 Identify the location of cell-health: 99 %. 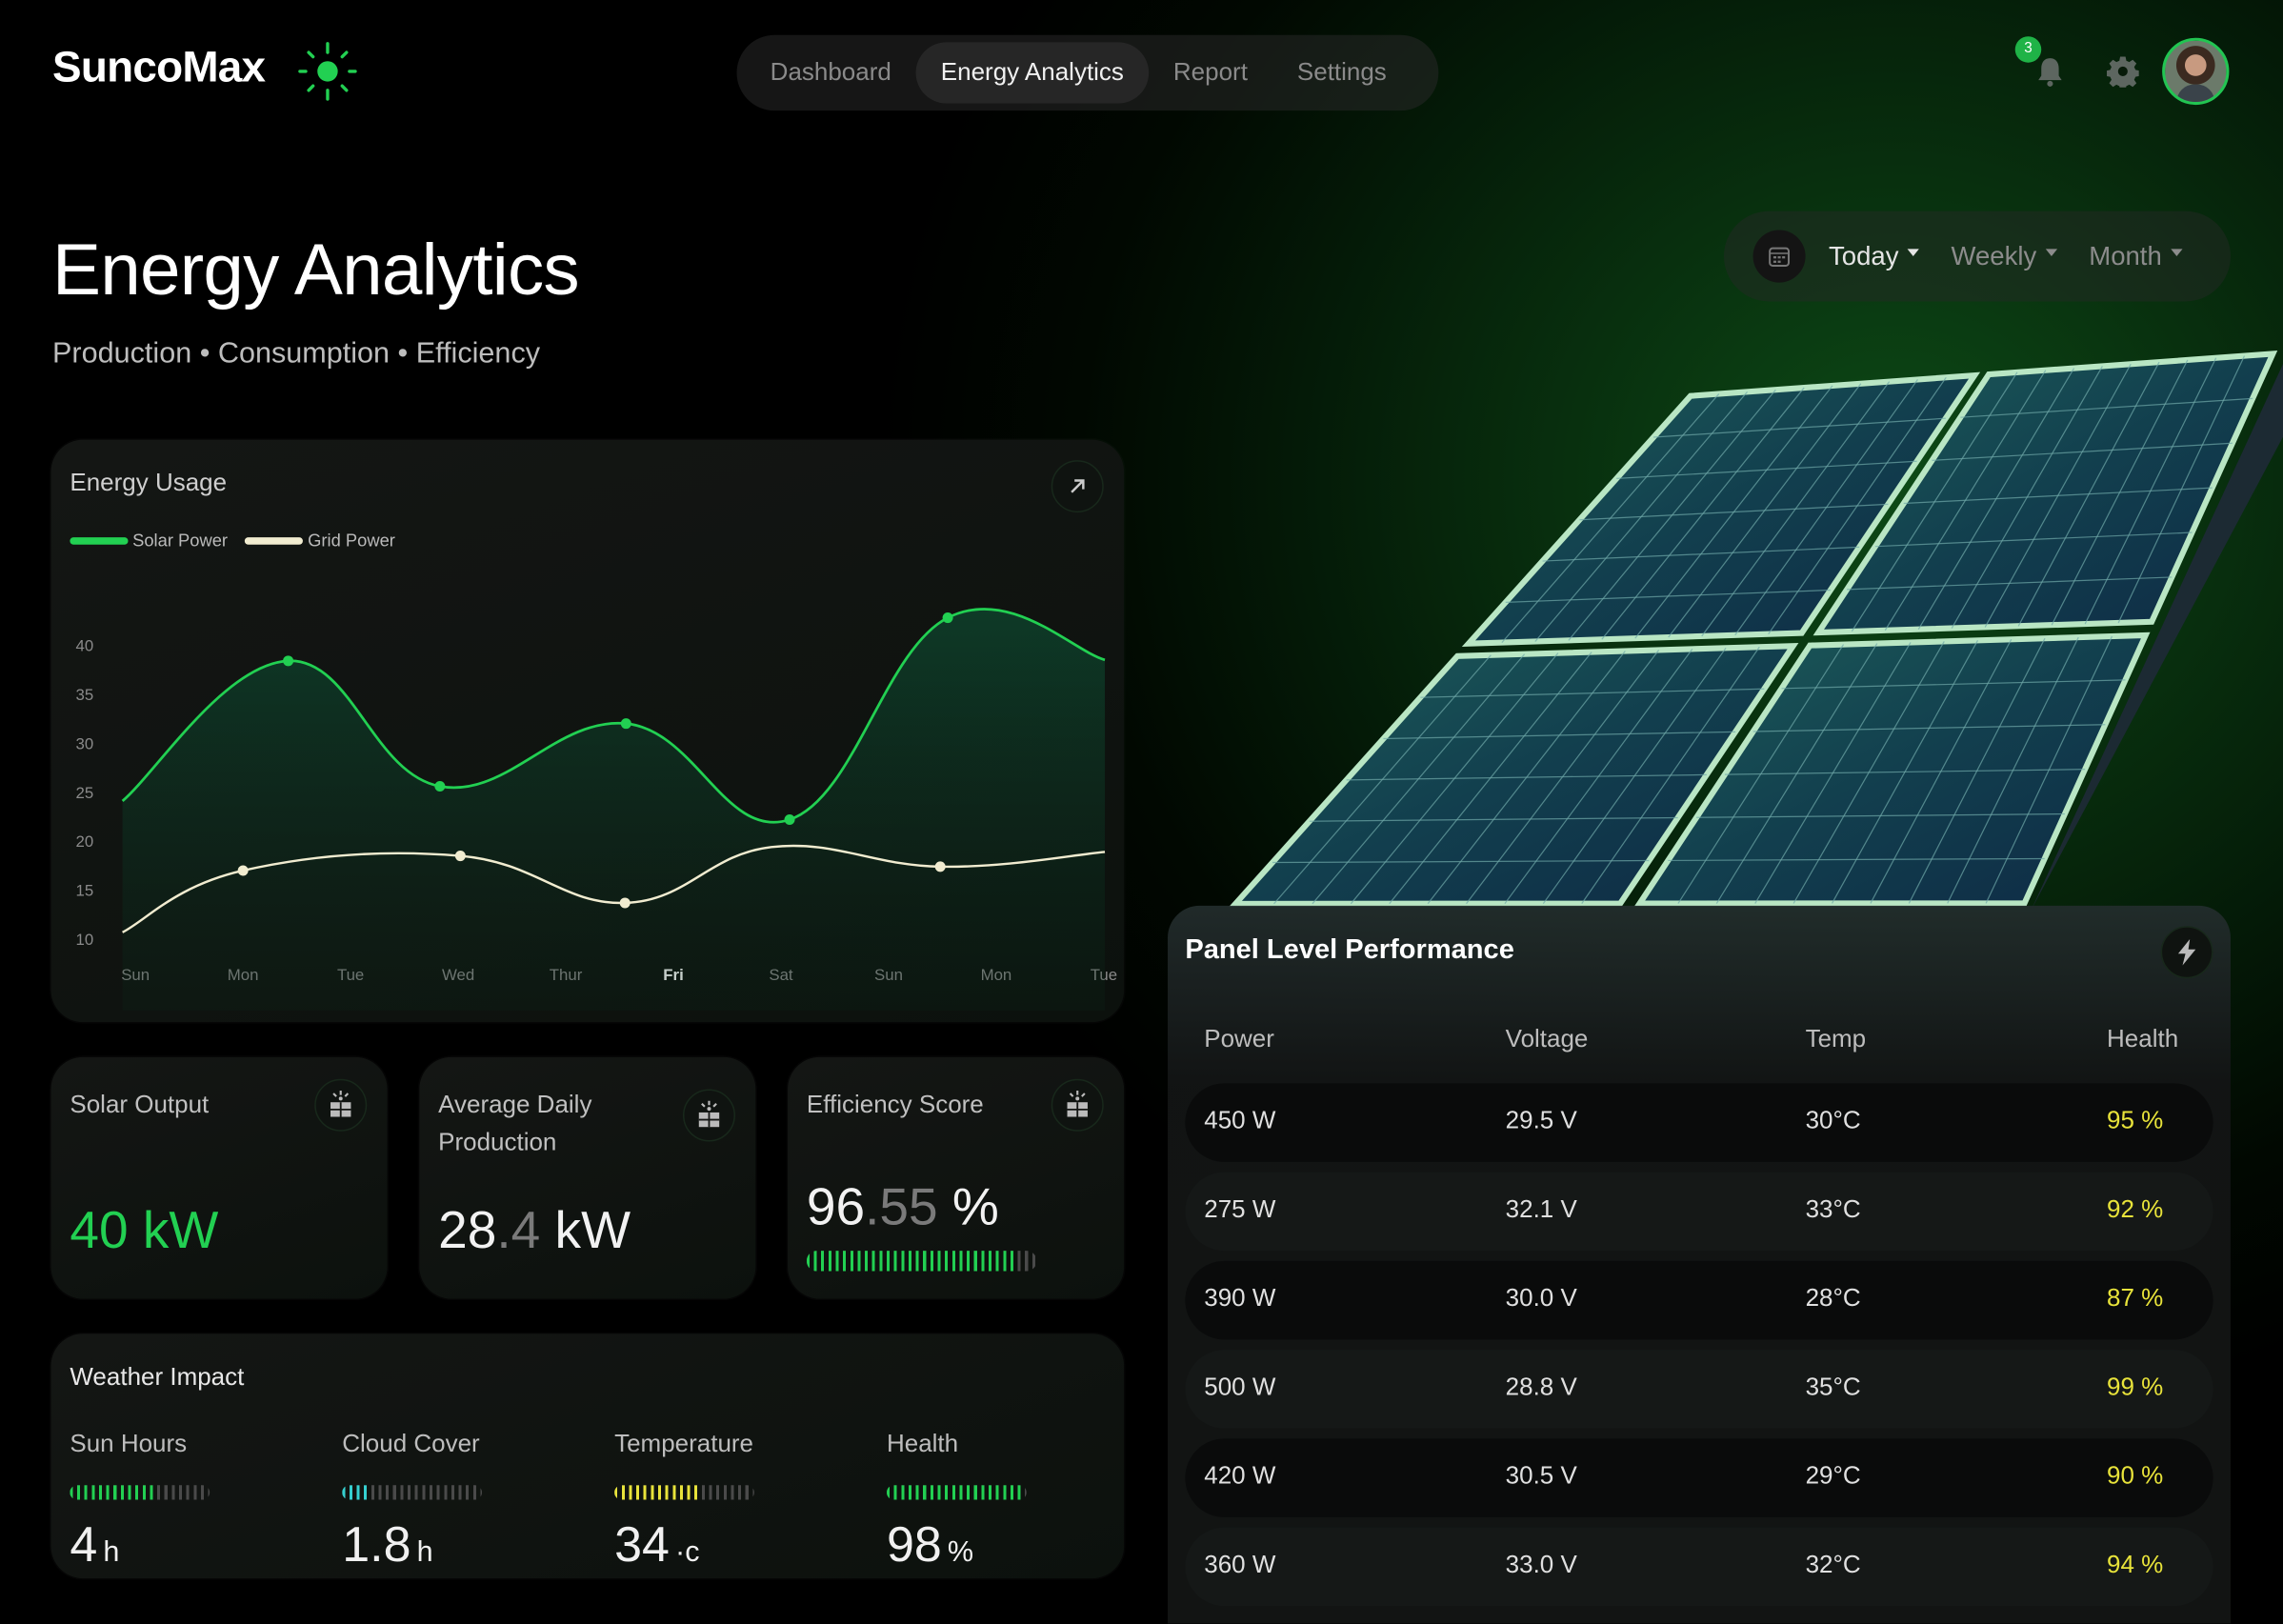
(2135, 1387).